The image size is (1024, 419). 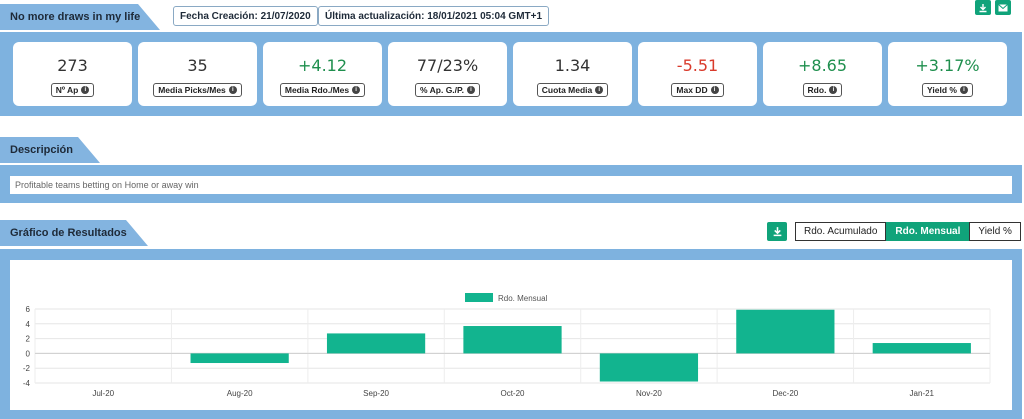 I want to click on strategy-title: No more draws in my life, so click(x=75, y=17).